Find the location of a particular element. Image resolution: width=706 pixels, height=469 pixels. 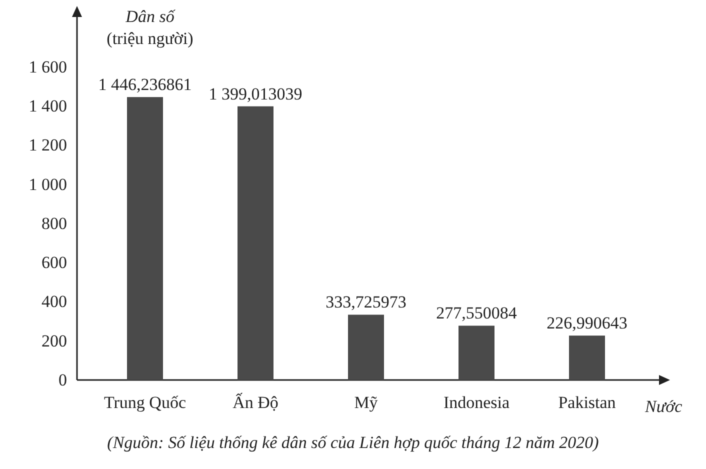

data-label: 333,725973 is located at coordinates (366, 302).